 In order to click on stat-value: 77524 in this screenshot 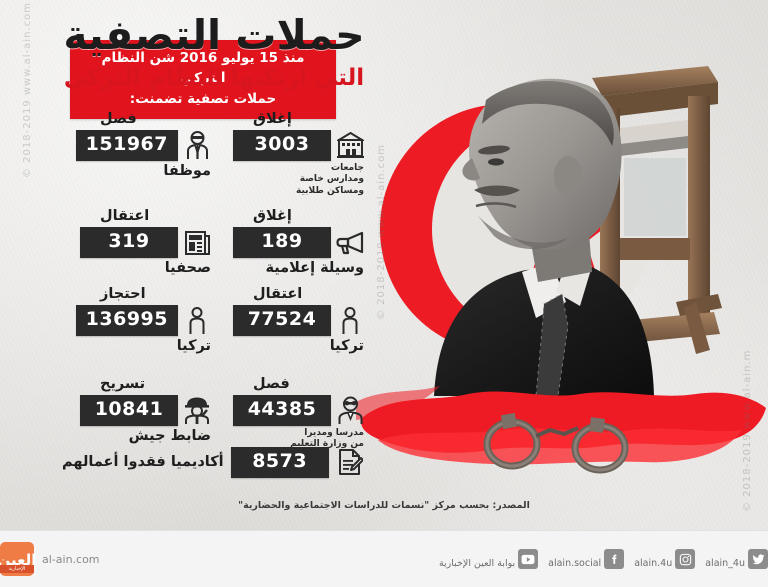, I will do `click(282, 321)`.